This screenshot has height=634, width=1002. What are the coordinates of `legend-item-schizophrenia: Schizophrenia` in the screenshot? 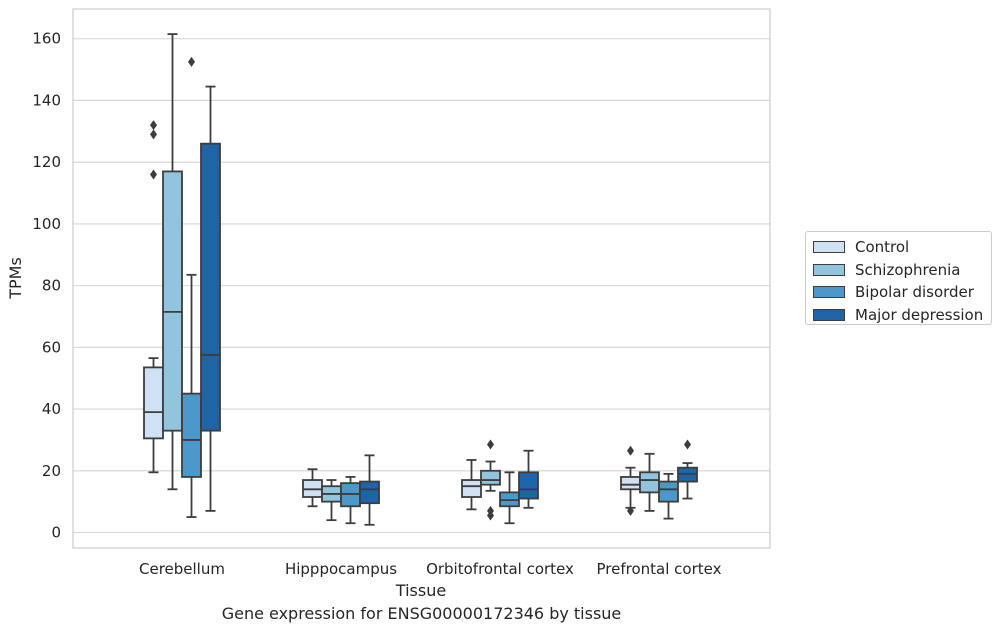 It's located at (902, 270).